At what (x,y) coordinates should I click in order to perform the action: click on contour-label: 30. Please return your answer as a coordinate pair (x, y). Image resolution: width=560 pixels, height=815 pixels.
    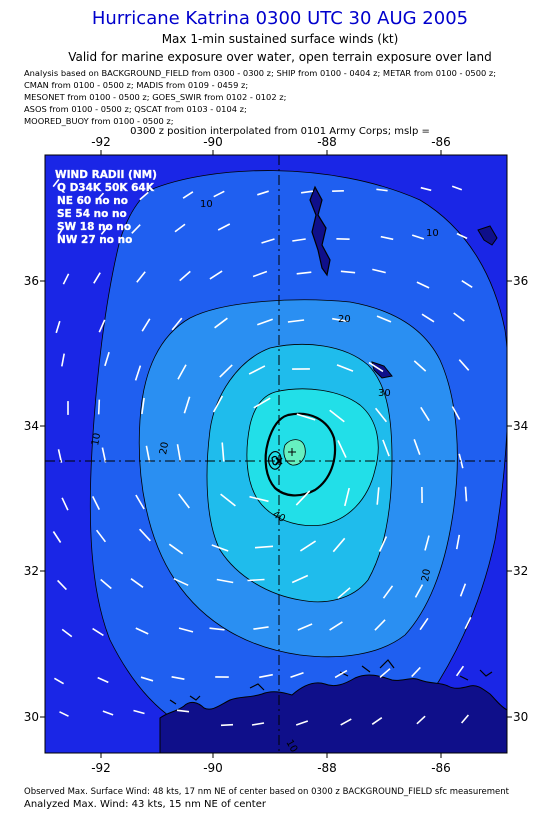
    Looking at the image, I should click on (384, 393).